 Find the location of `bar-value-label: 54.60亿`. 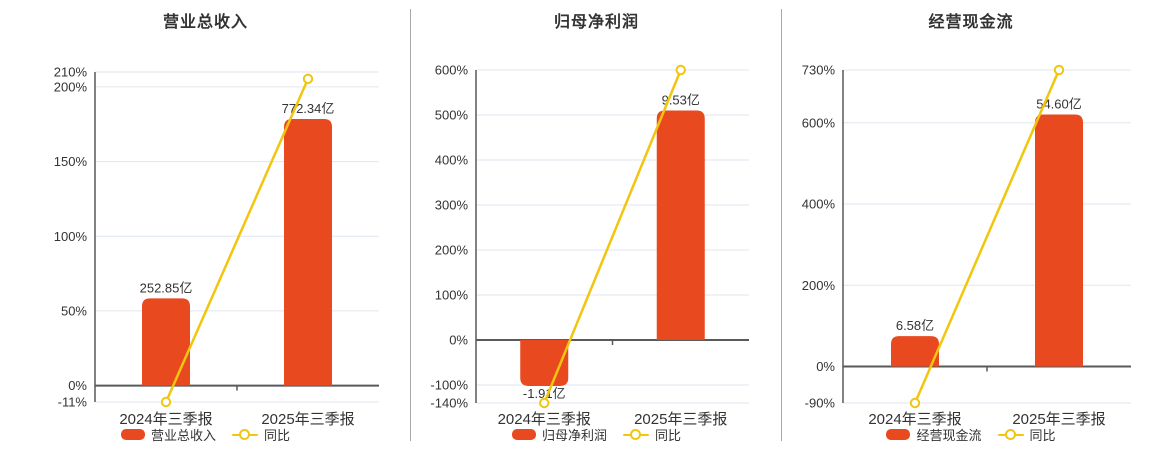

bar-value-label: 54.60亿 is located at coordinates (1059, 103).